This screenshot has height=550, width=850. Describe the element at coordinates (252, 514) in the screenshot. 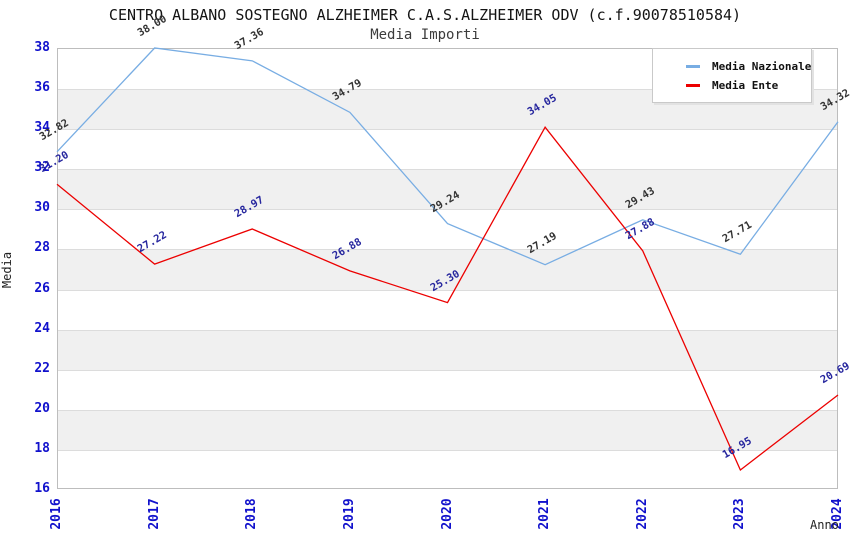

I see `x-tick-label: 2018` at that location.